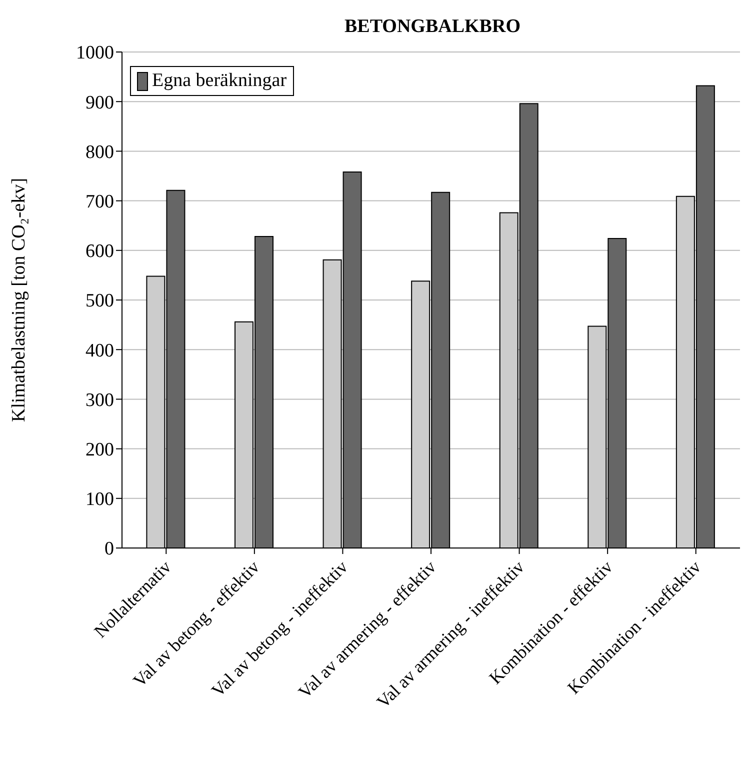 The height and width of the screenshot is (784, 749). Describe the element at coordinates (100, 450) in the screenshot. I see `y-tick-label: 200` at that location.